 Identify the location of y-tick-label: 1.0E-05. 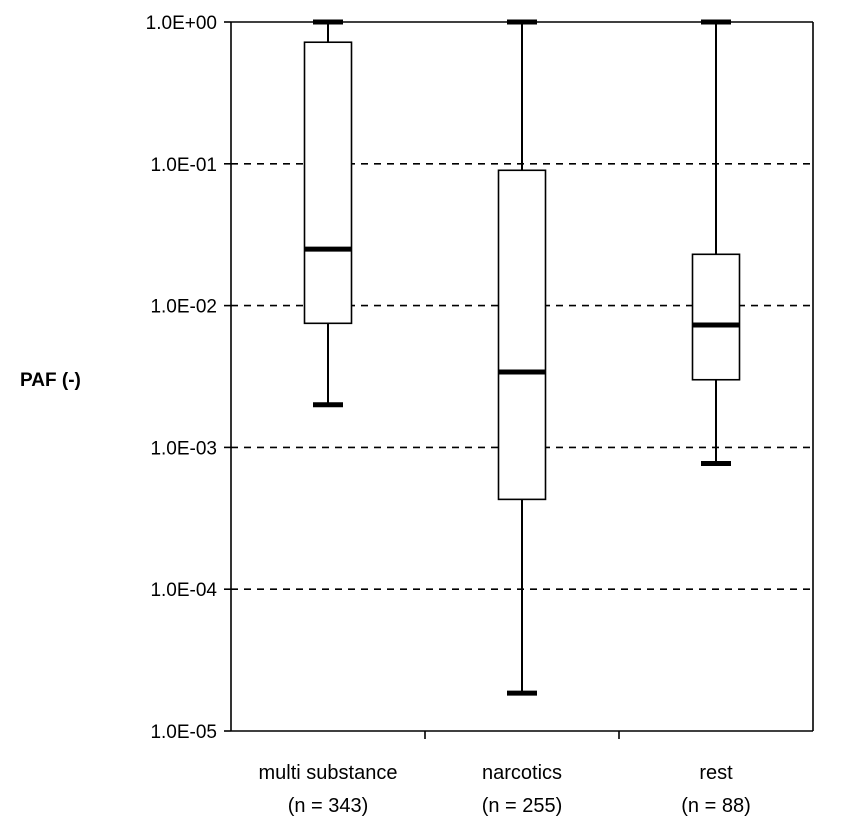
(183, 732).